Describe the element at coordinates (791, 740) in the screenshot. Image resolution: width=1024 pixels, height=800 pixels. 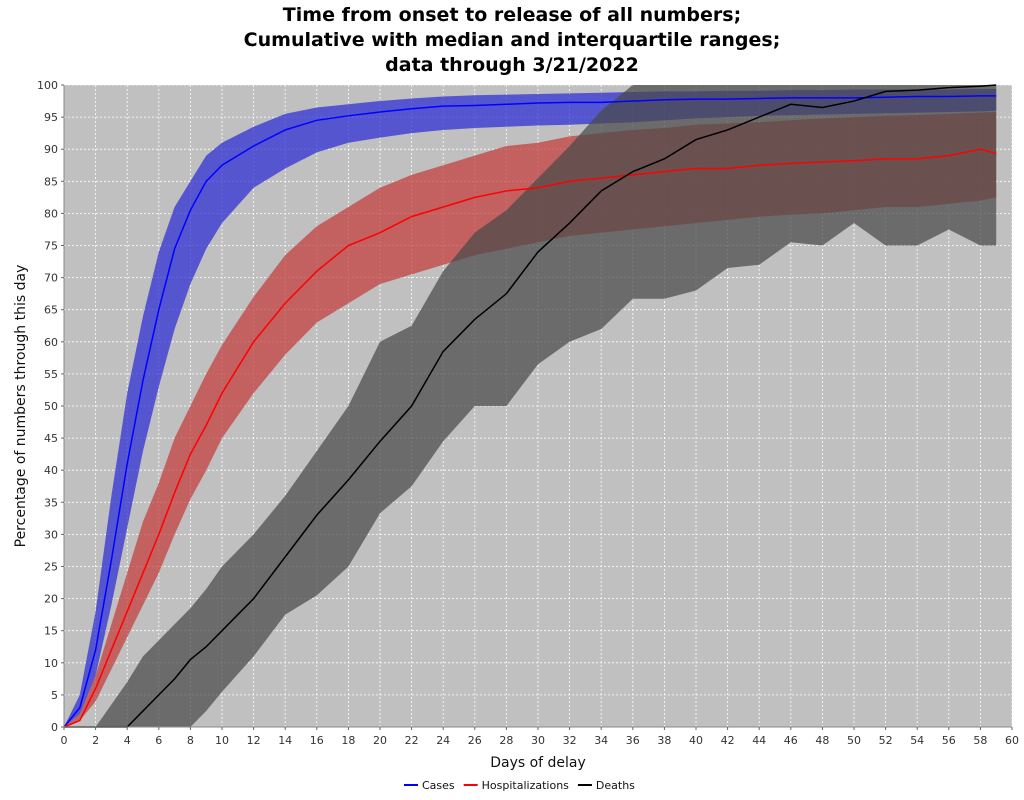
I see `x-tick-label: 46` at that location.